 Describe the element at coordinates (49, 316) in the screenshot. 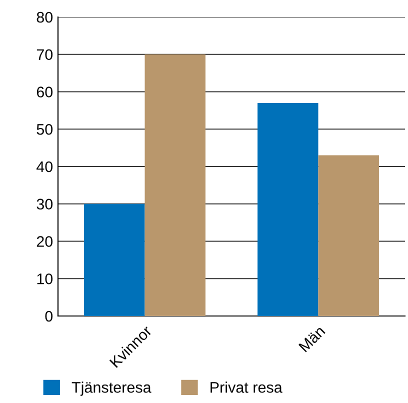

I see `y-tick-label: 0` at that location.